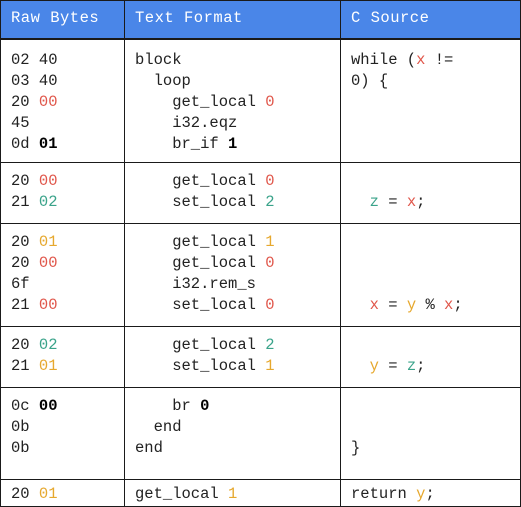 Image resolution: width=521 pixels, height=507 pixels. What do you see at coordinates (67, 102) in the screenshot?
I see `code-line: 20 00` at bounding box center [67, 102].